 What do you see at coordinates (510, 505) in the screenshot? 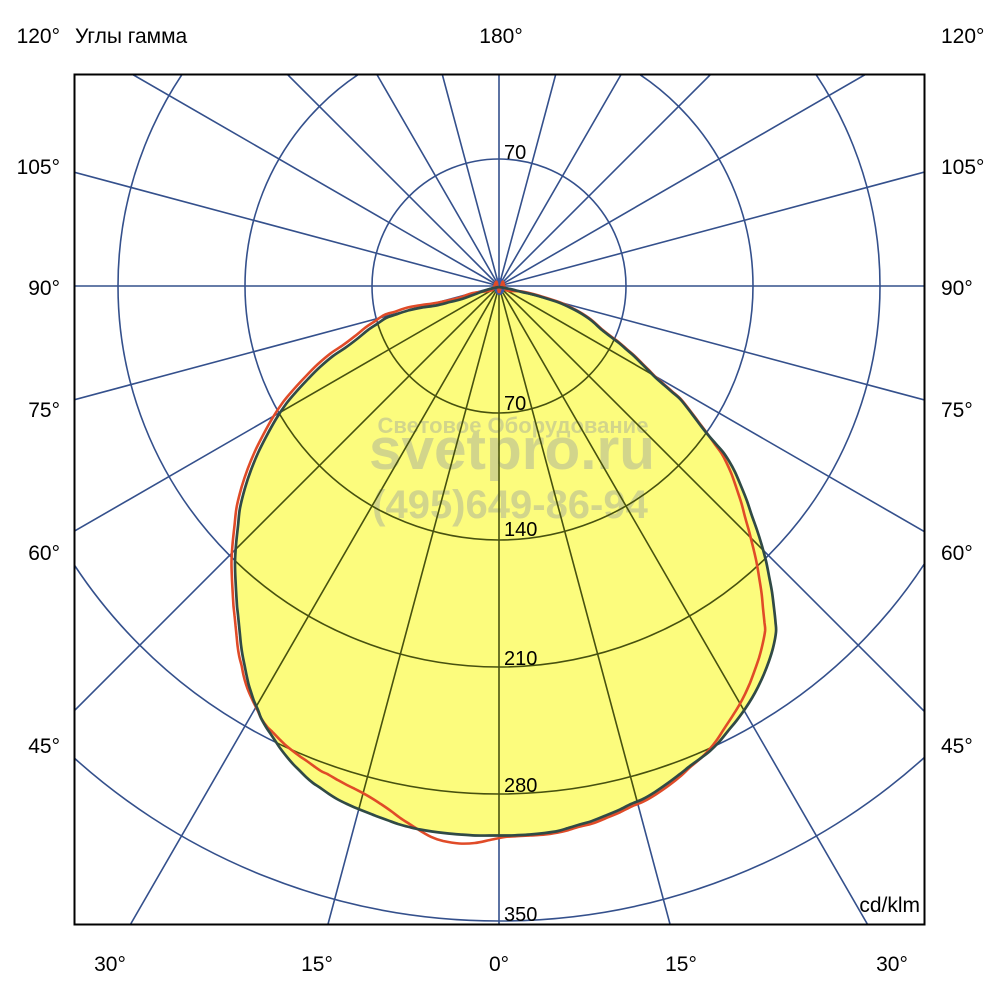
I see `svg-text: (495)649-86-94` at bounding box center [510, 505].